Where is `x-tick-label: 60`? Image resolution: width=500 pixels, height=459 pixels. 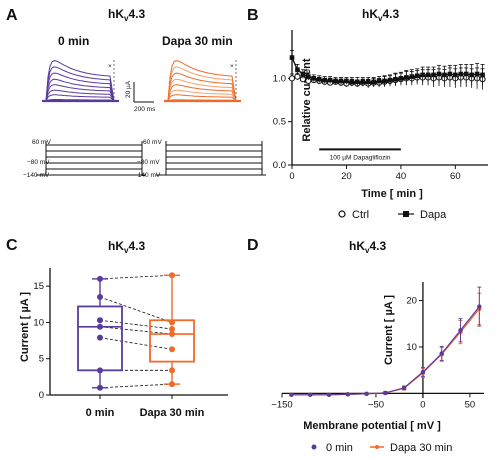
x-tick-label: 60 is located at coordinates (455, 176).